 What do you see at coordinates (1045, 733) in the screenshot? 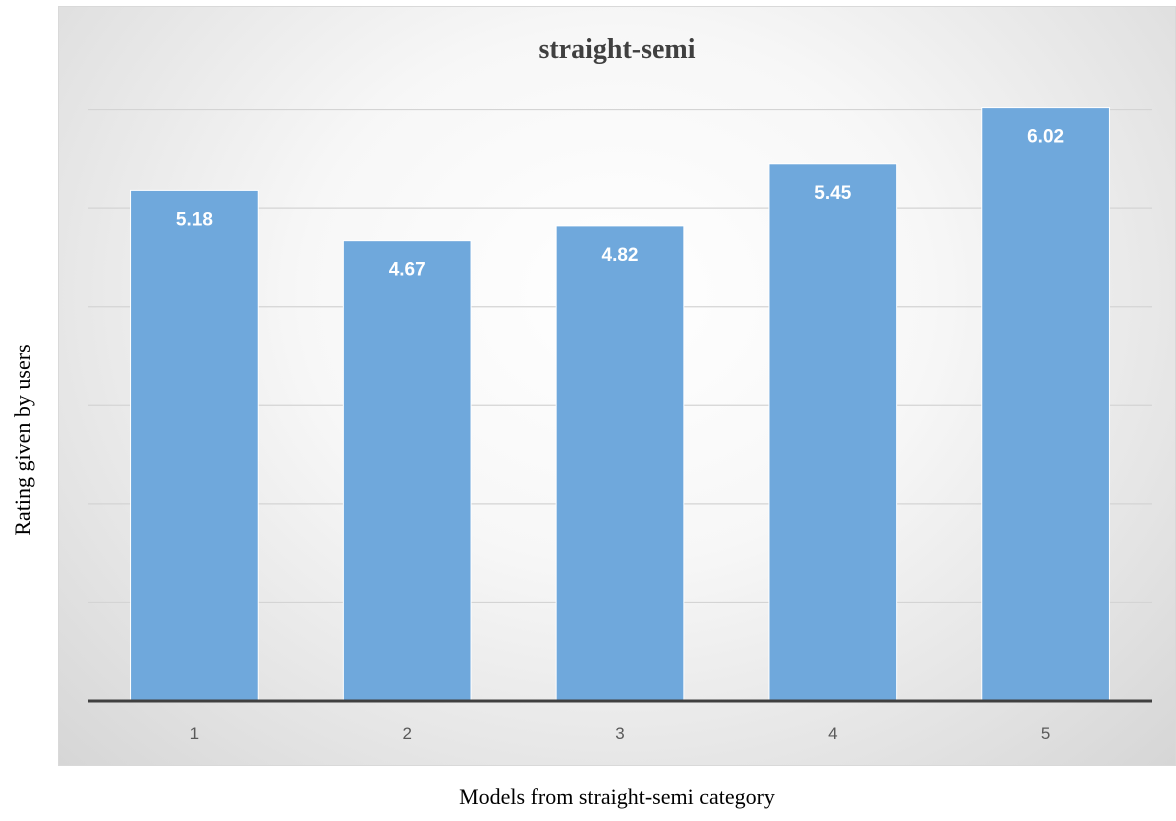
I see `x-tick-label-5: 5` at bounding box center [1045, 733].